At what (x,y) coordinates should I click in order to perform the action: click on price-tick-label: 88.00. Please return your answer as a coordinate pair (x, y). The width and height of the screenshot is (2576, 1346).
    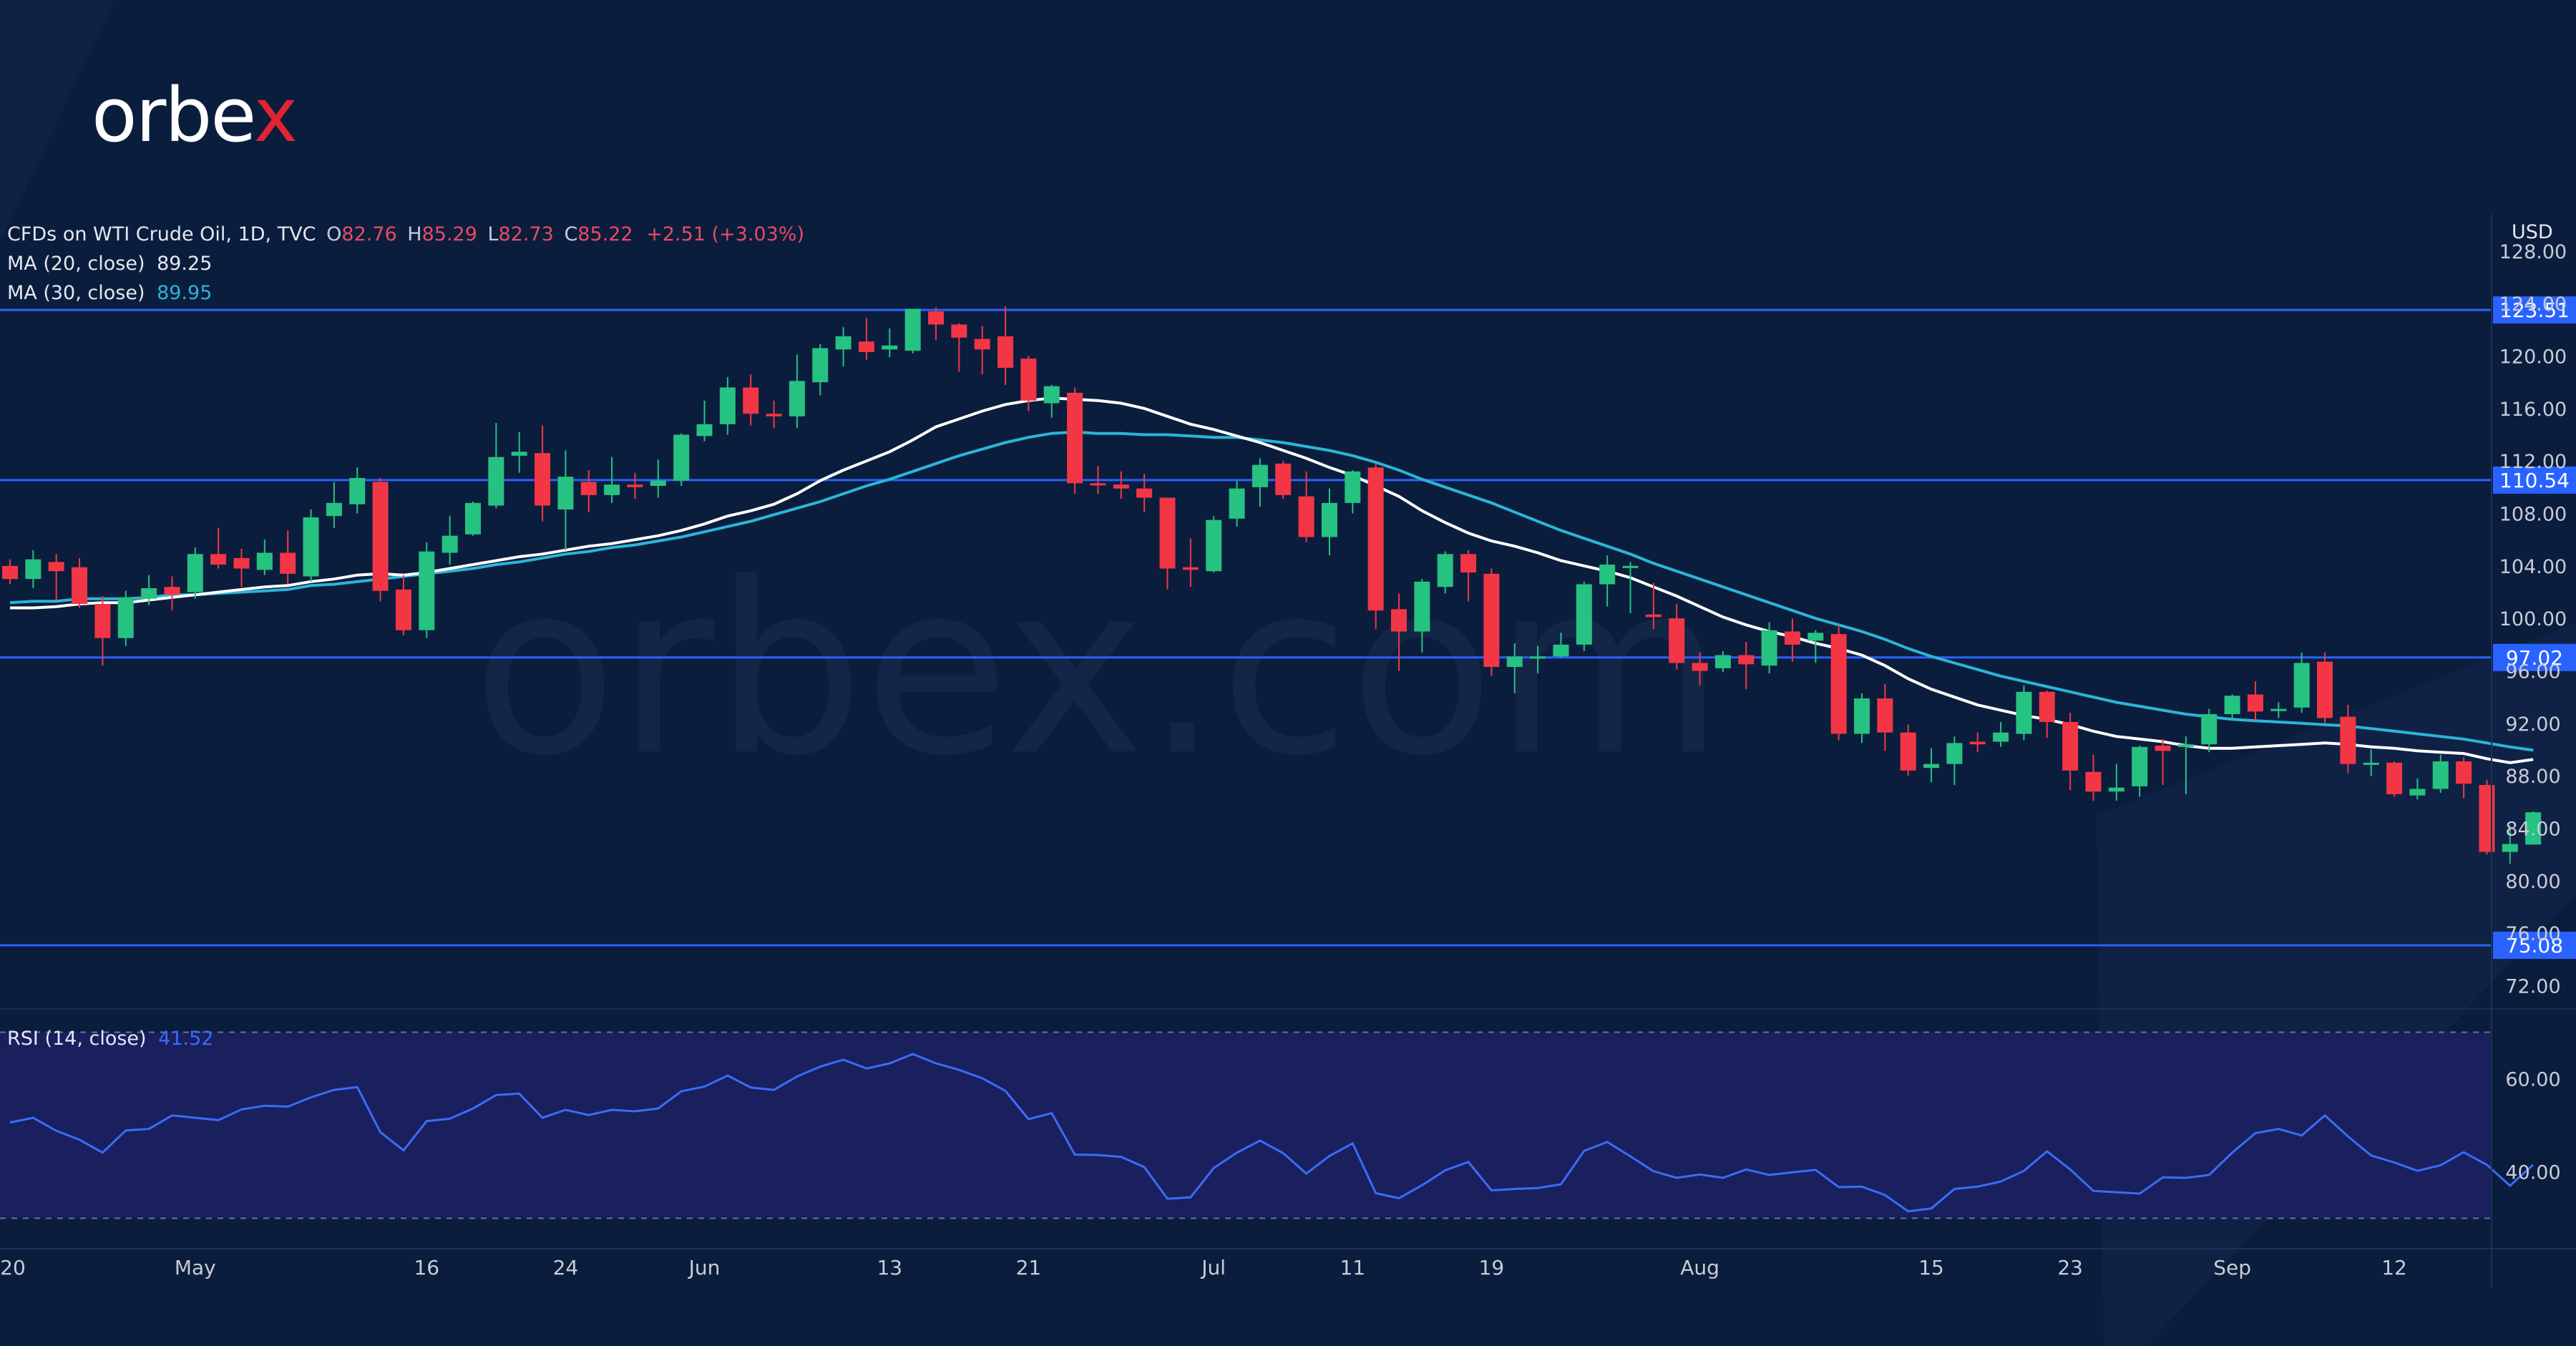
    Looking at the image, I should click on (2532, 777).